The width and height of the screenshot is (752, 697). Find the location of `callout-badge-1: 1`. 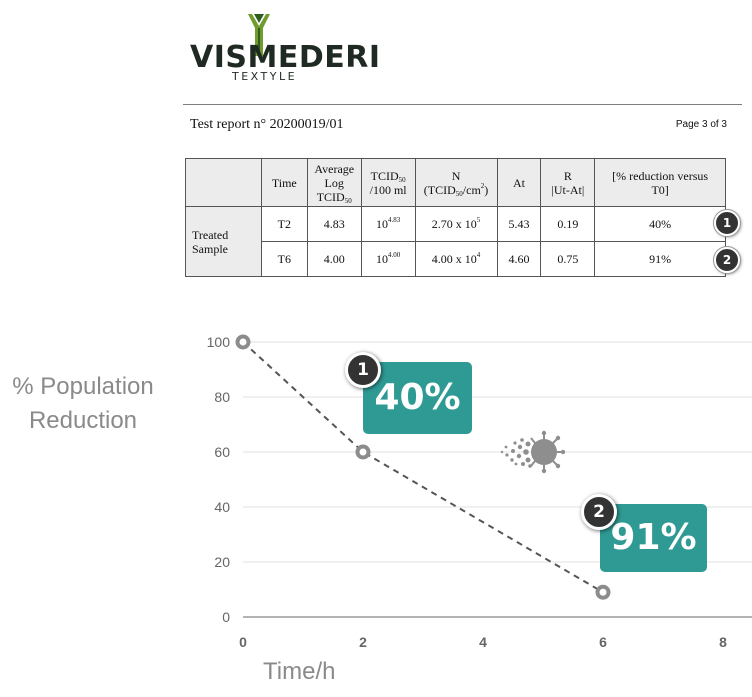

callout-badge-1: 1 is located at coordinates (363, 370).